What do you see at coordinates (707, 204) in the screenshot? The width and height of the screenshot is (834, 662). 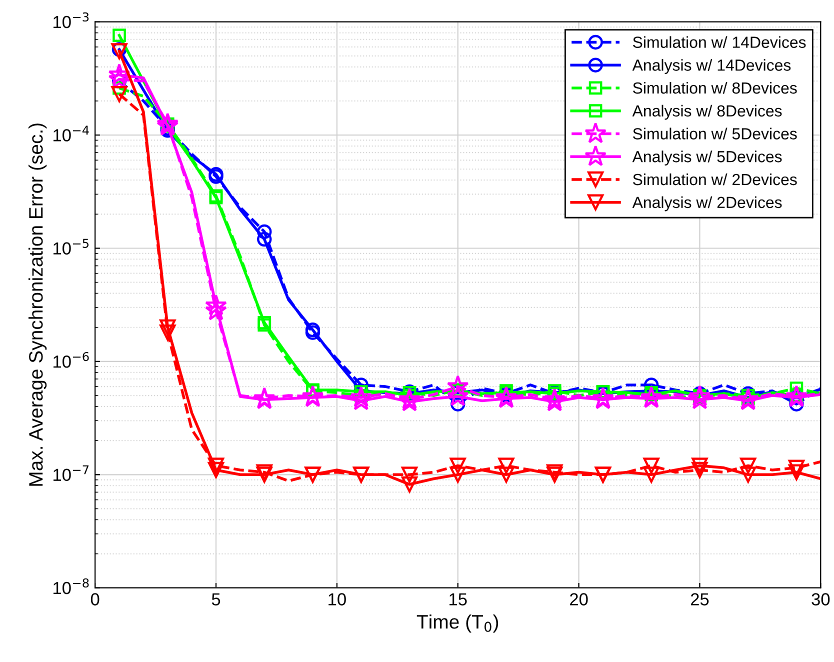 I see `legend-label: Analysis w/ 2Devices` at bounding box center [707, 204].